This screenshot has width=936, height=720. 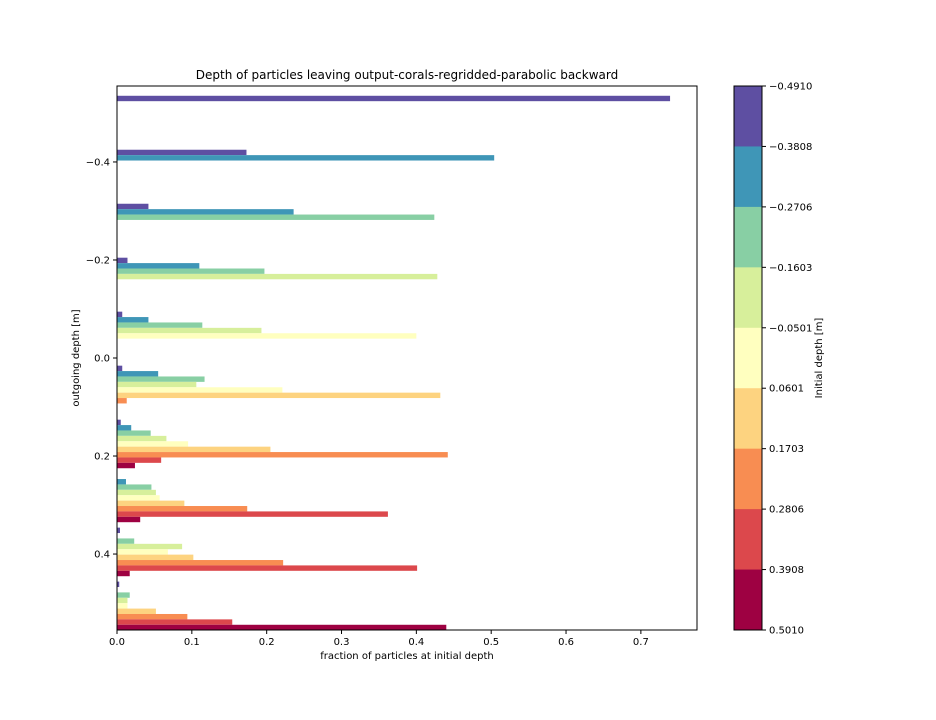 I want to click on bar-bin4-series1, so click(x=133, y=320).